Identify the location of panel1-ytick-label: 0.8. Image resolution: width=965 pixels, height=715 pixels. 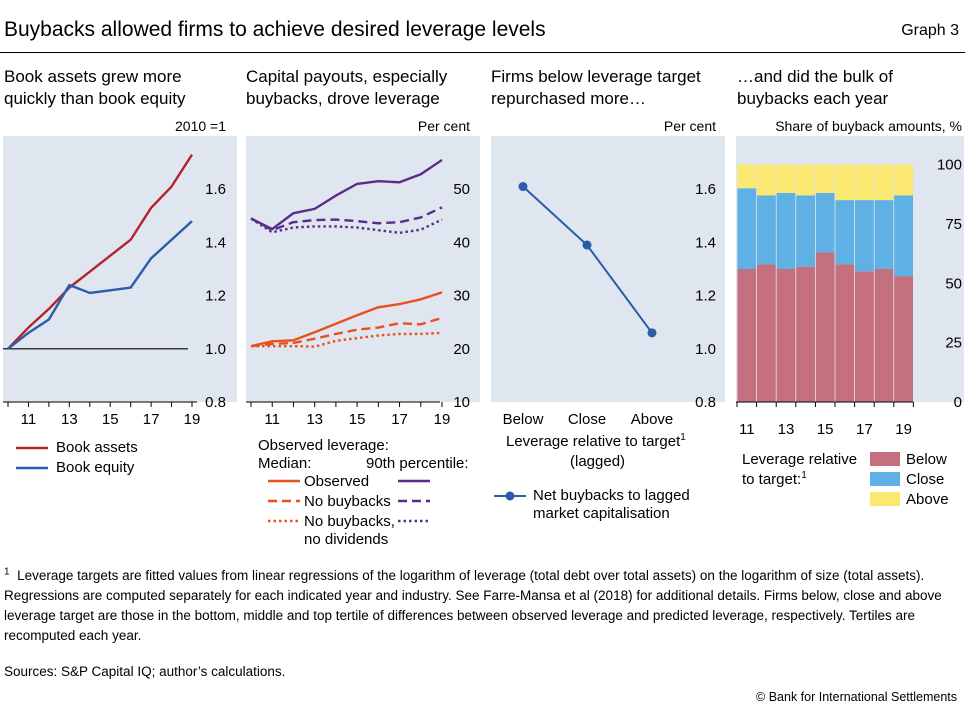
(215, 402).